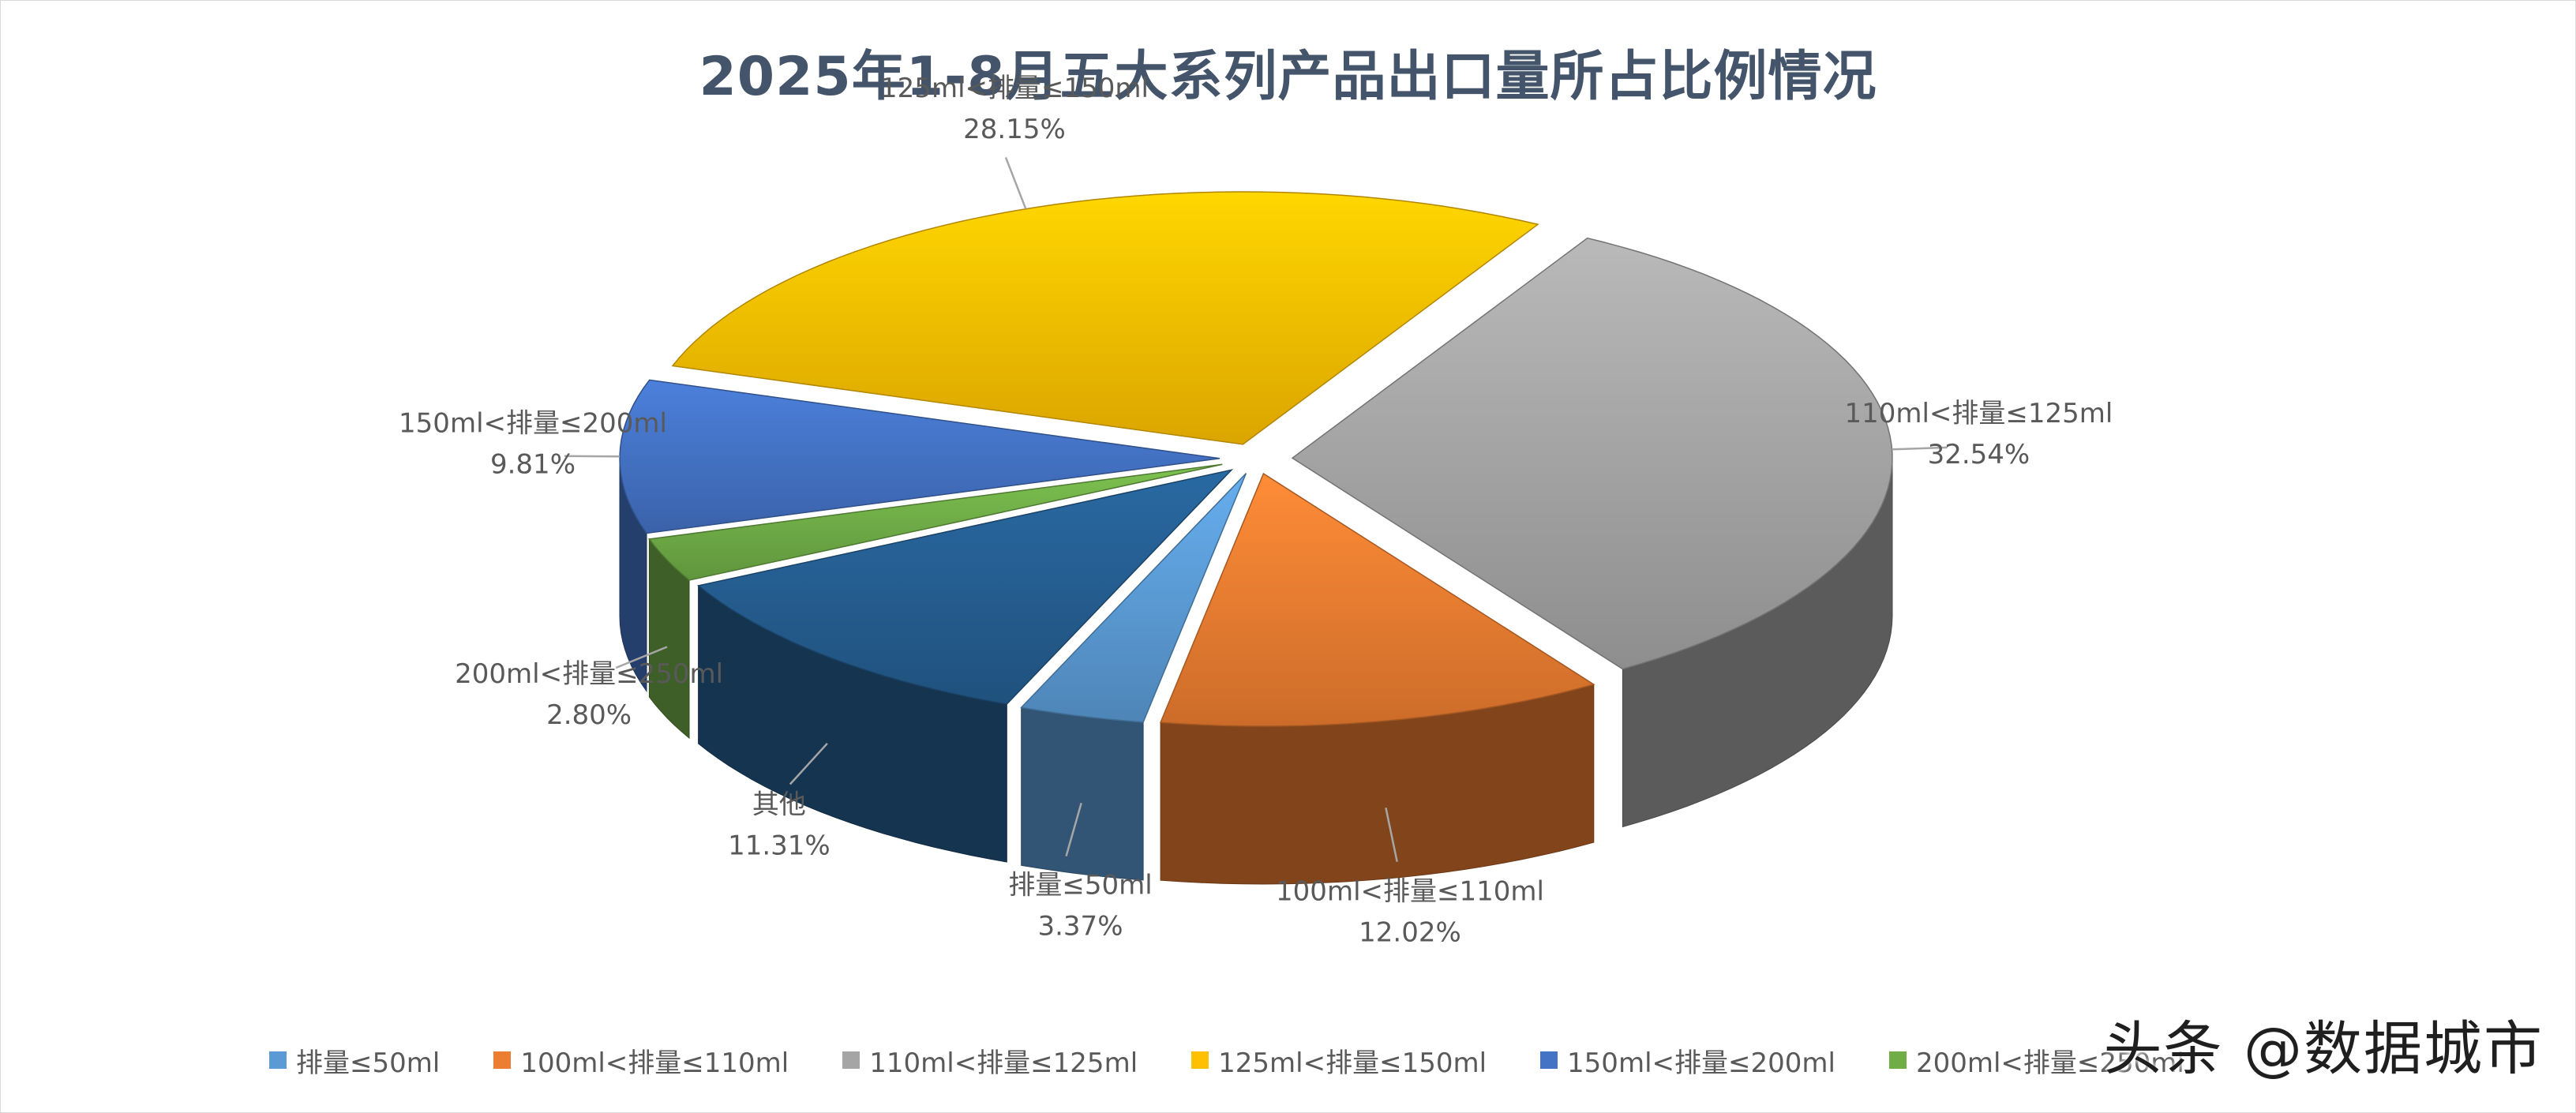 The image size is (2576, 1113). Describe the element at coordinates (1014, 88) in the screenshot. I see `slice-label-3: 125ml<排量≤150ml` at that location.